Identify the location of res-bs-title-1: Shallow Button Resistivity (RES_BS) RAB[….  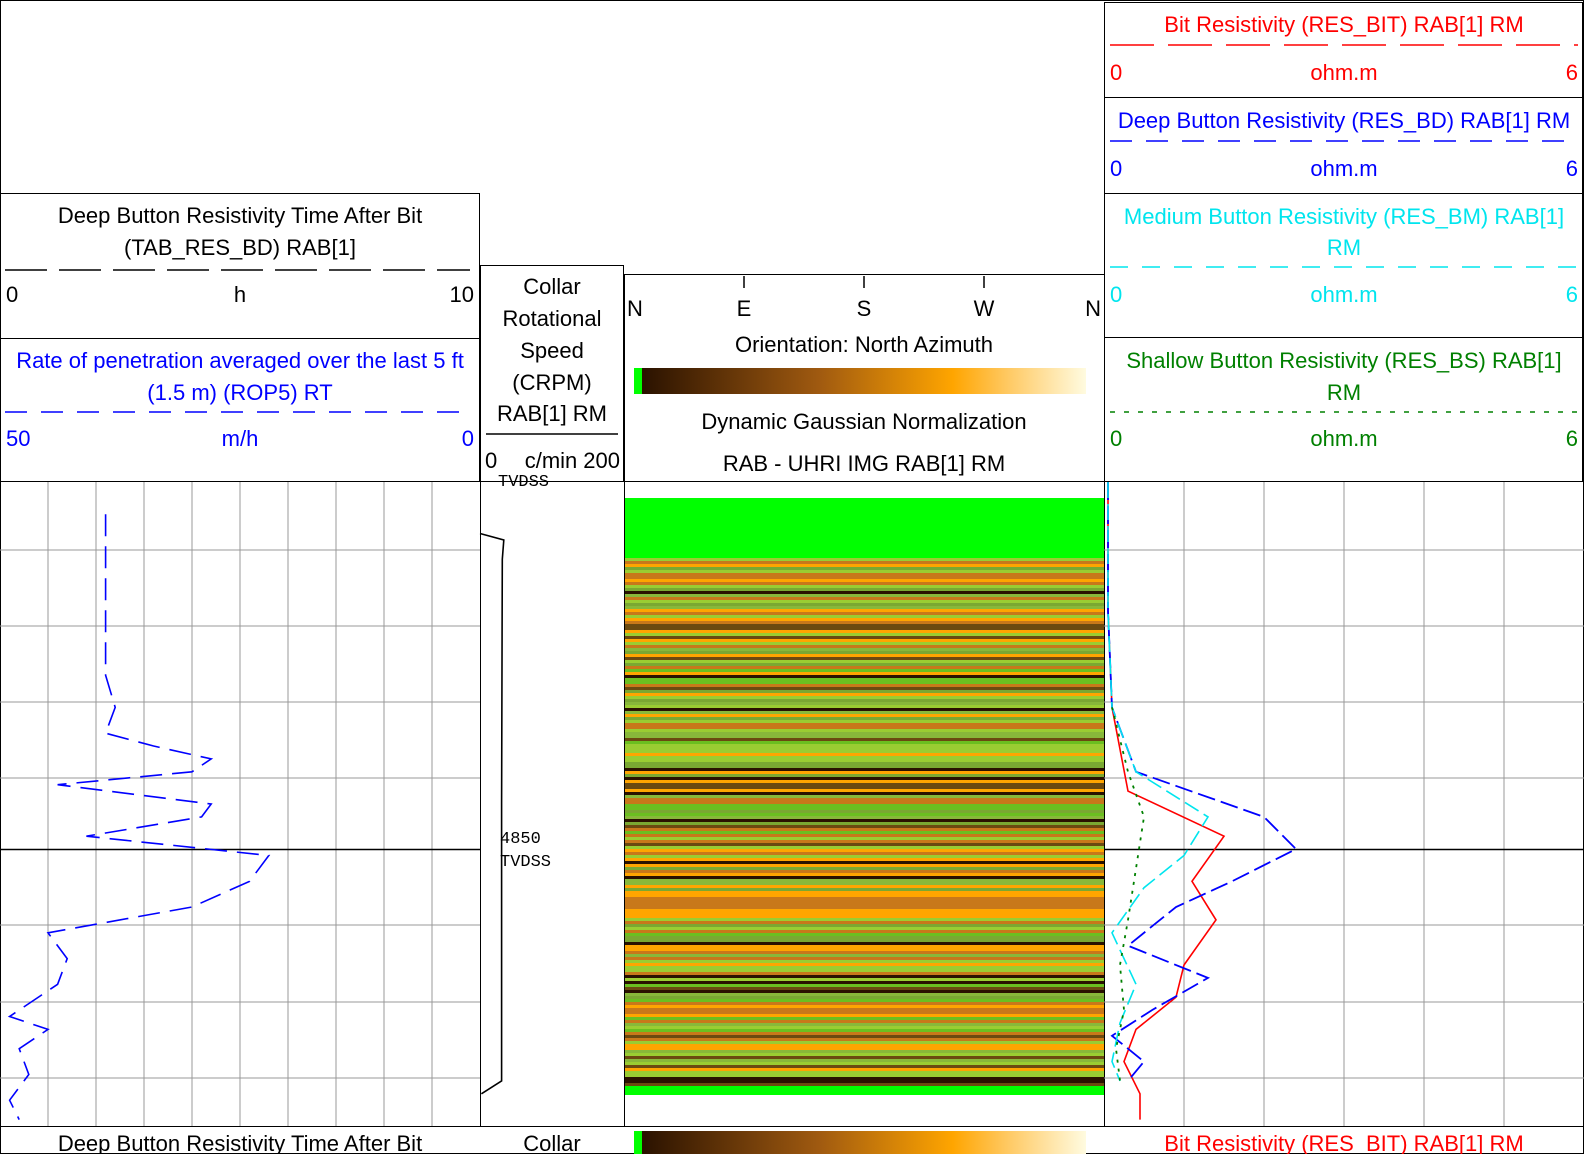
(1343, 360).